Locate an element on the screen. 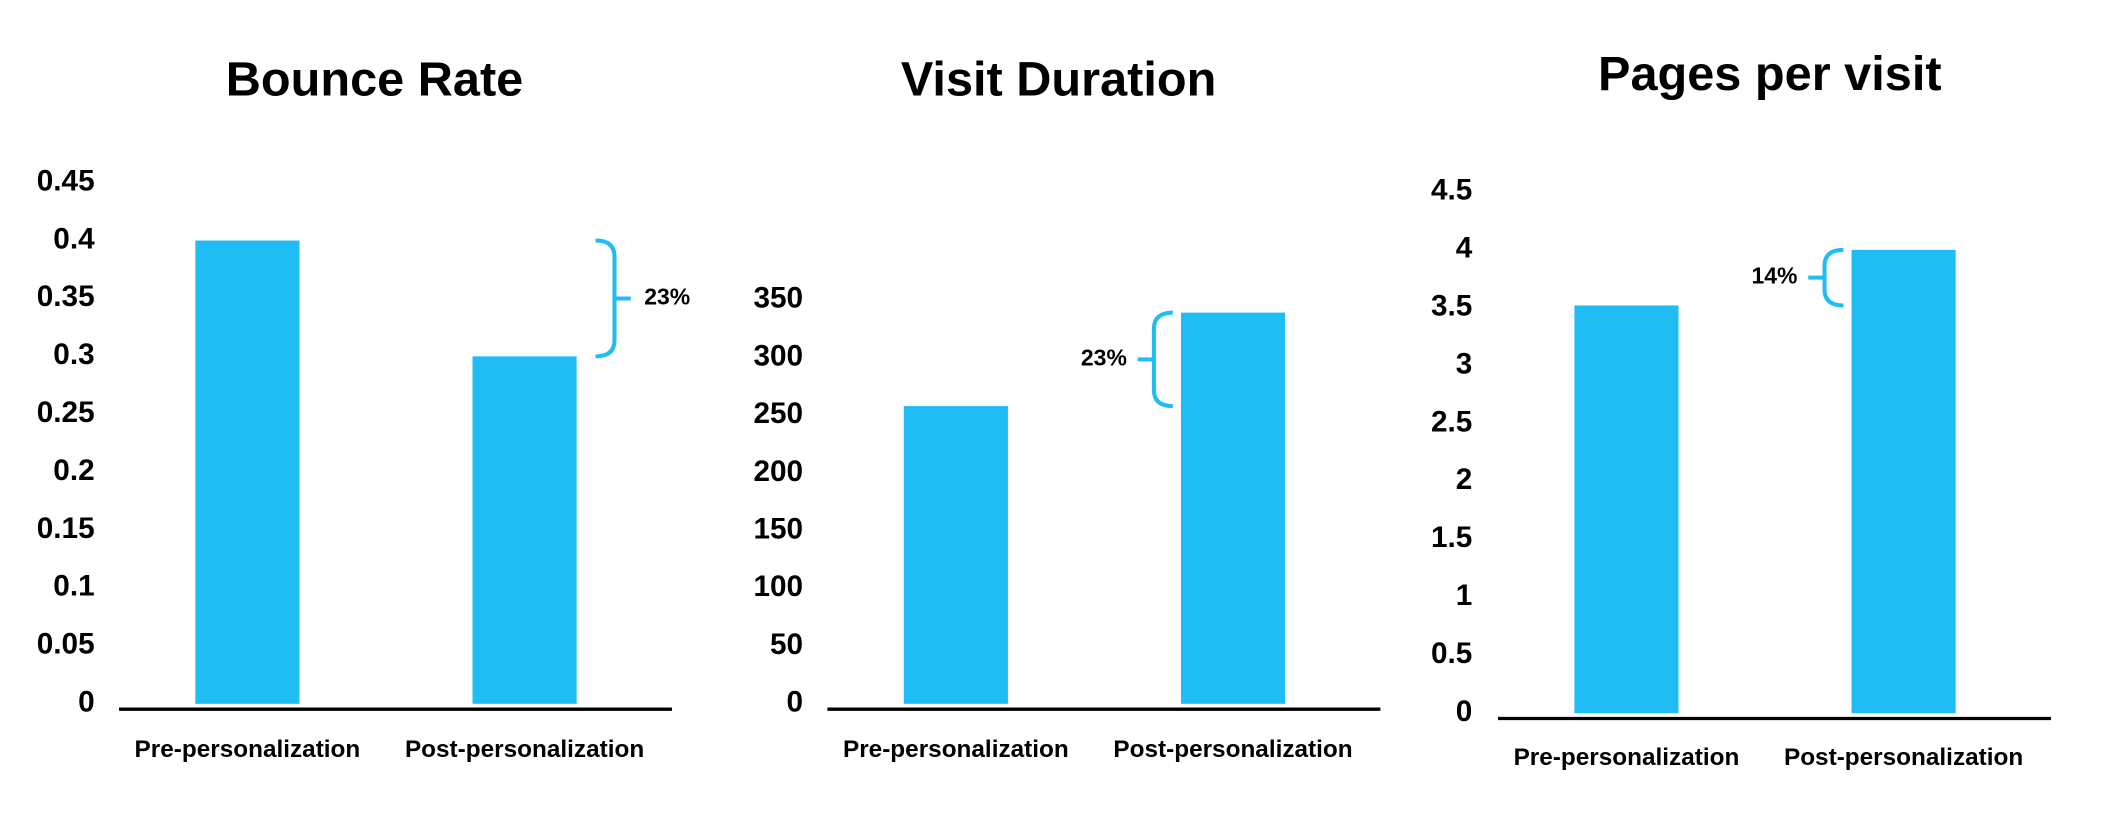 The width and height of the screenshot is (2109, 832). y-tick-label: 0.45 is located at coordinates (66, 181).